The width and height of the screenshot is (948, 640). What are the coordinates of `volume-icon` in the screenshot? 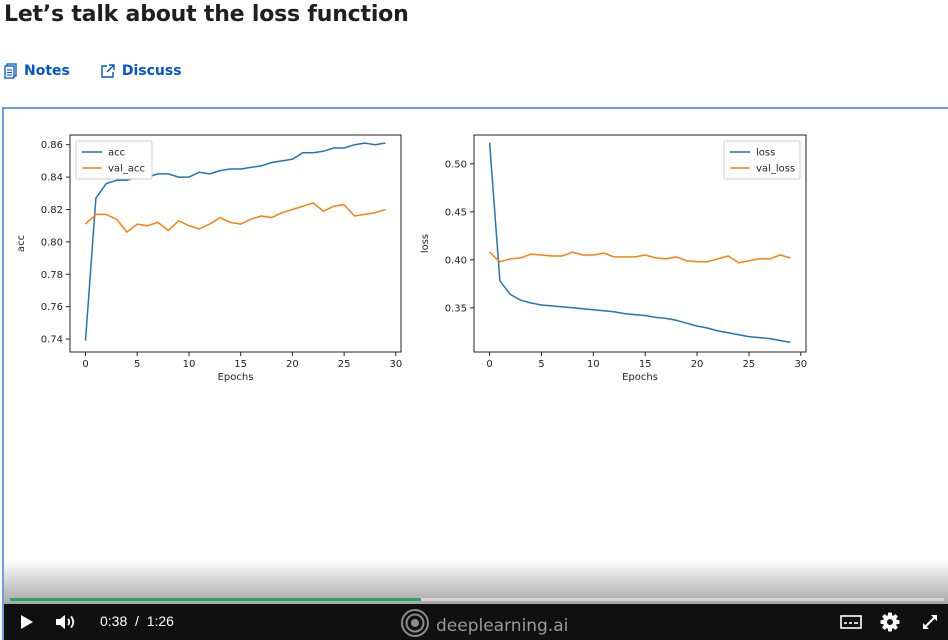 It's located at (66, 625).